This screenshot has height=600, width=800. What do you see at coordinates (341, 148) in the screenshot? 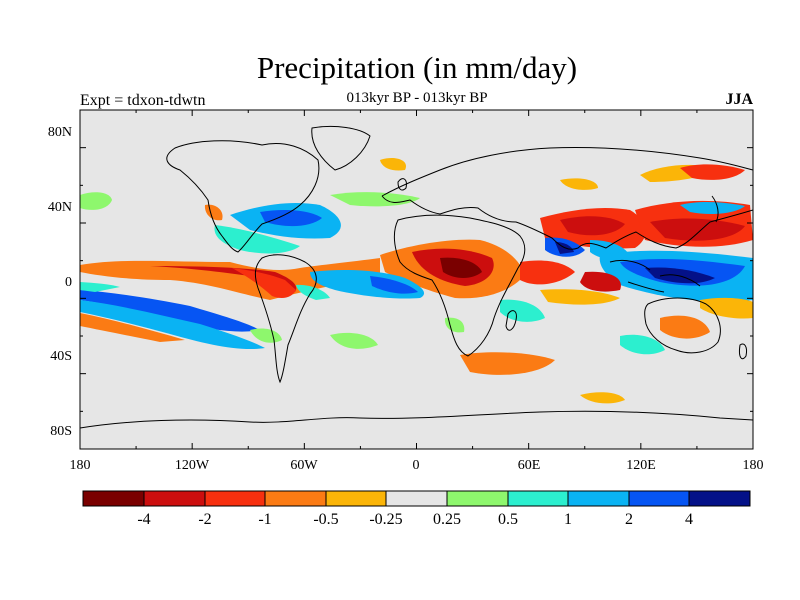
I see `coastline-greenland` at bounding box center [341, 148].